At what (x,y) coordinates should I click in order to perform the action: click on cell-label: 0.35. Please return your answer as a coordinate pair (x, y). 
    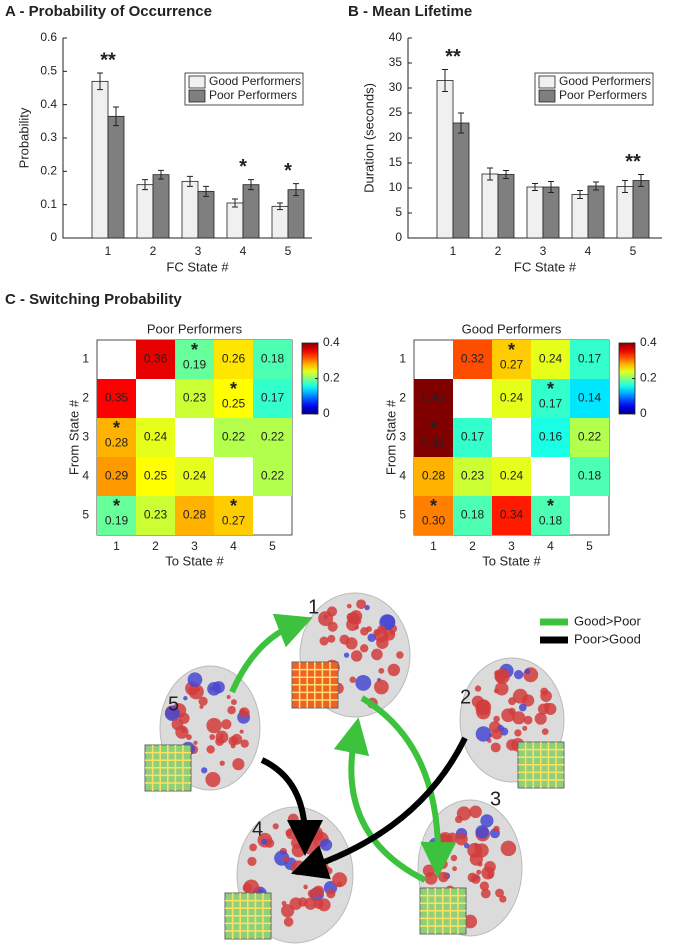
    Looking at the image, I should click on (117, 398).